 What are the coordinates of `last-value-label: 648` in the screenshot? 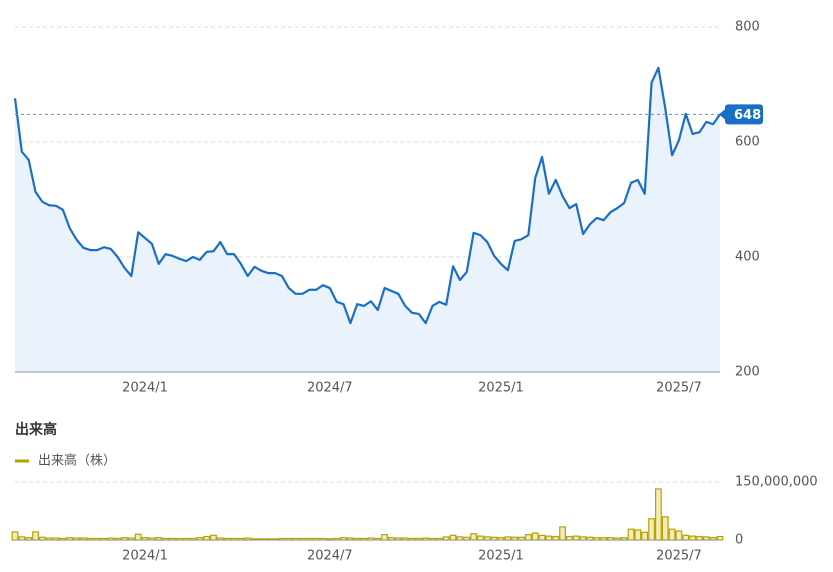 It's located at (747, 115).